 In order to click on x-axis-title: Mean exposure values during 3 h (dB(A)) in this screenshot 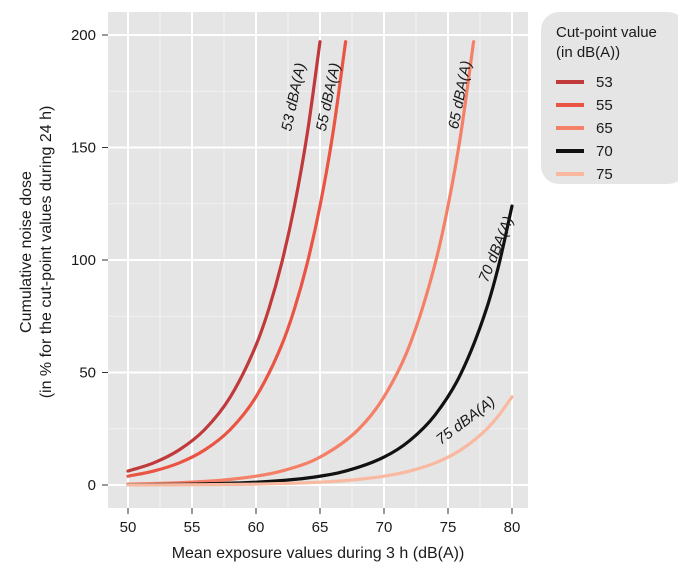, I will do `click(318, 553)`.